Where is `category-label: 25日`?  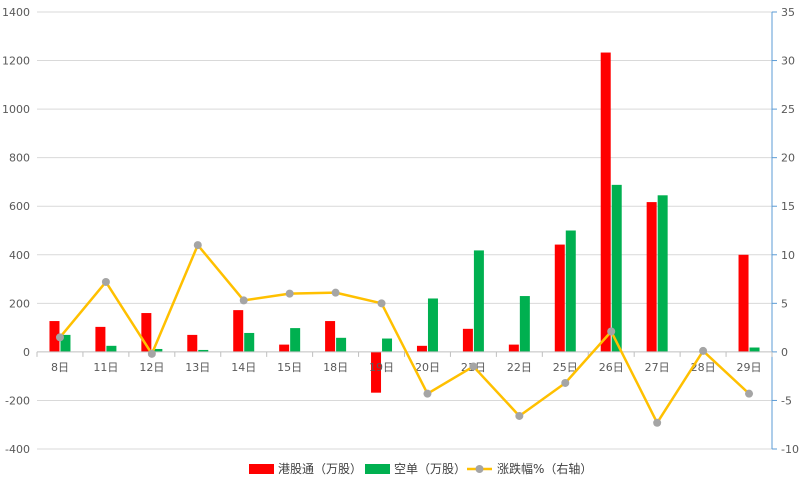 category-label: 25日 is located at coordinates (565, 367).